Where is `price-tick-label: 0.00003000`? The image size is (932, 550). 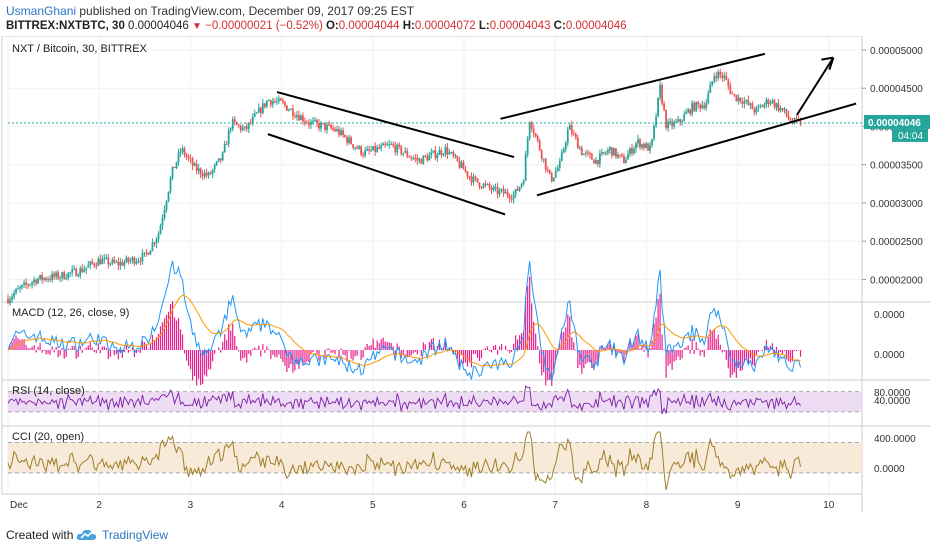 price-tick-label: 0.00003000 is located at coordinates (896, 204).